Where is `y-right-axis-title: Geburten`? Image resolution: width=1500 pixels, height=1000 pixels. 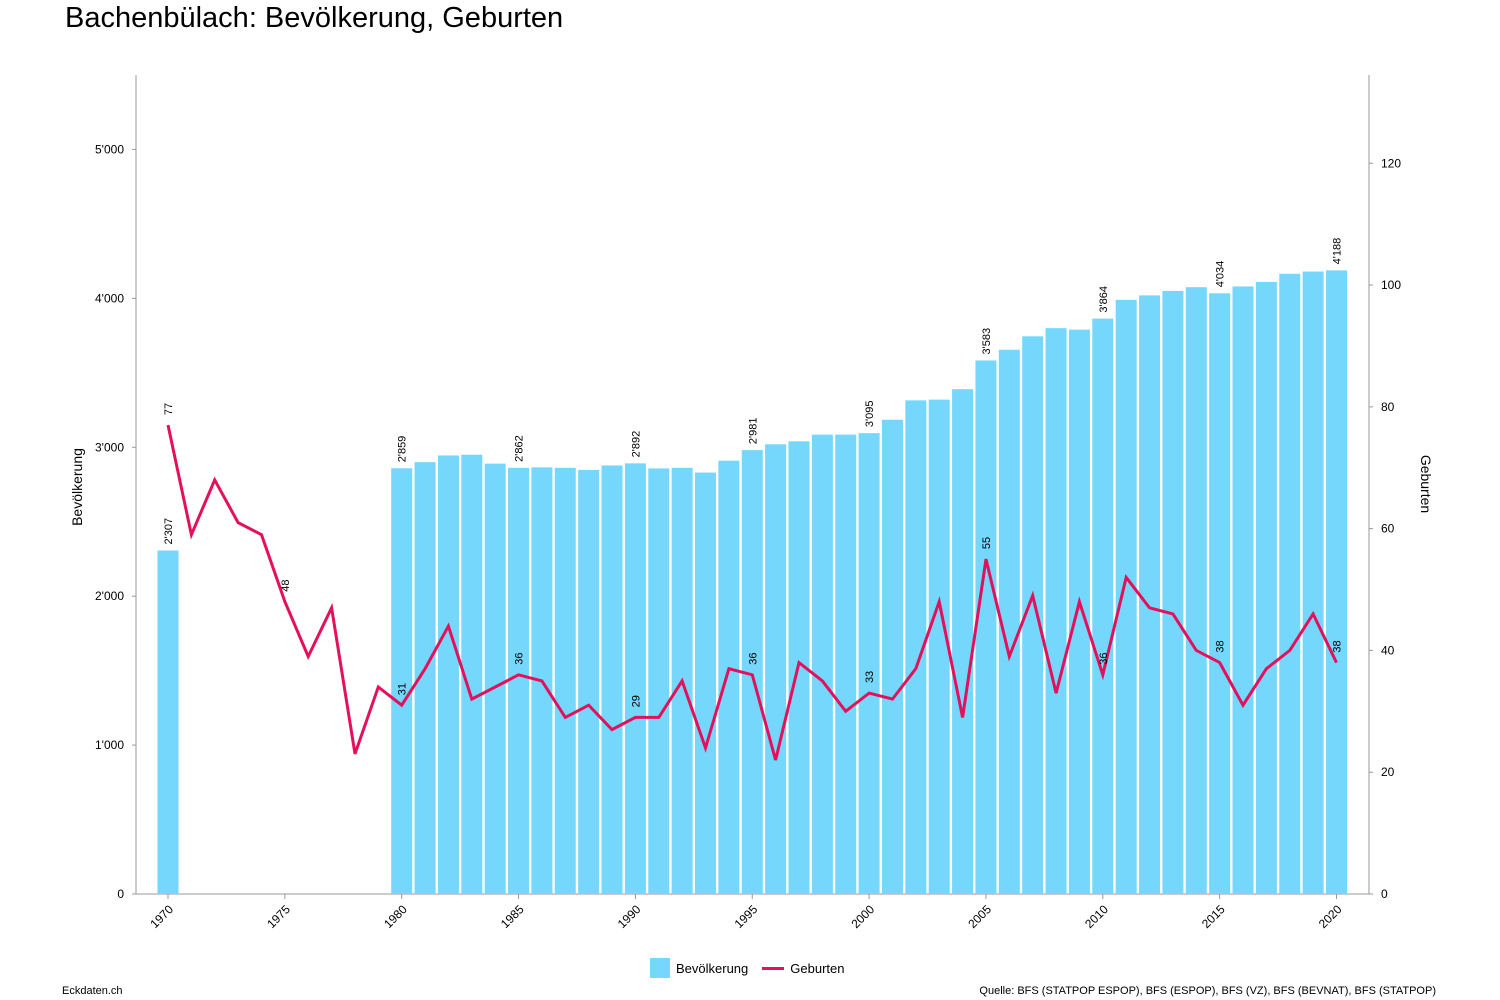
y-right-axis-title: Geburten is located at coordinates (1426, 484).